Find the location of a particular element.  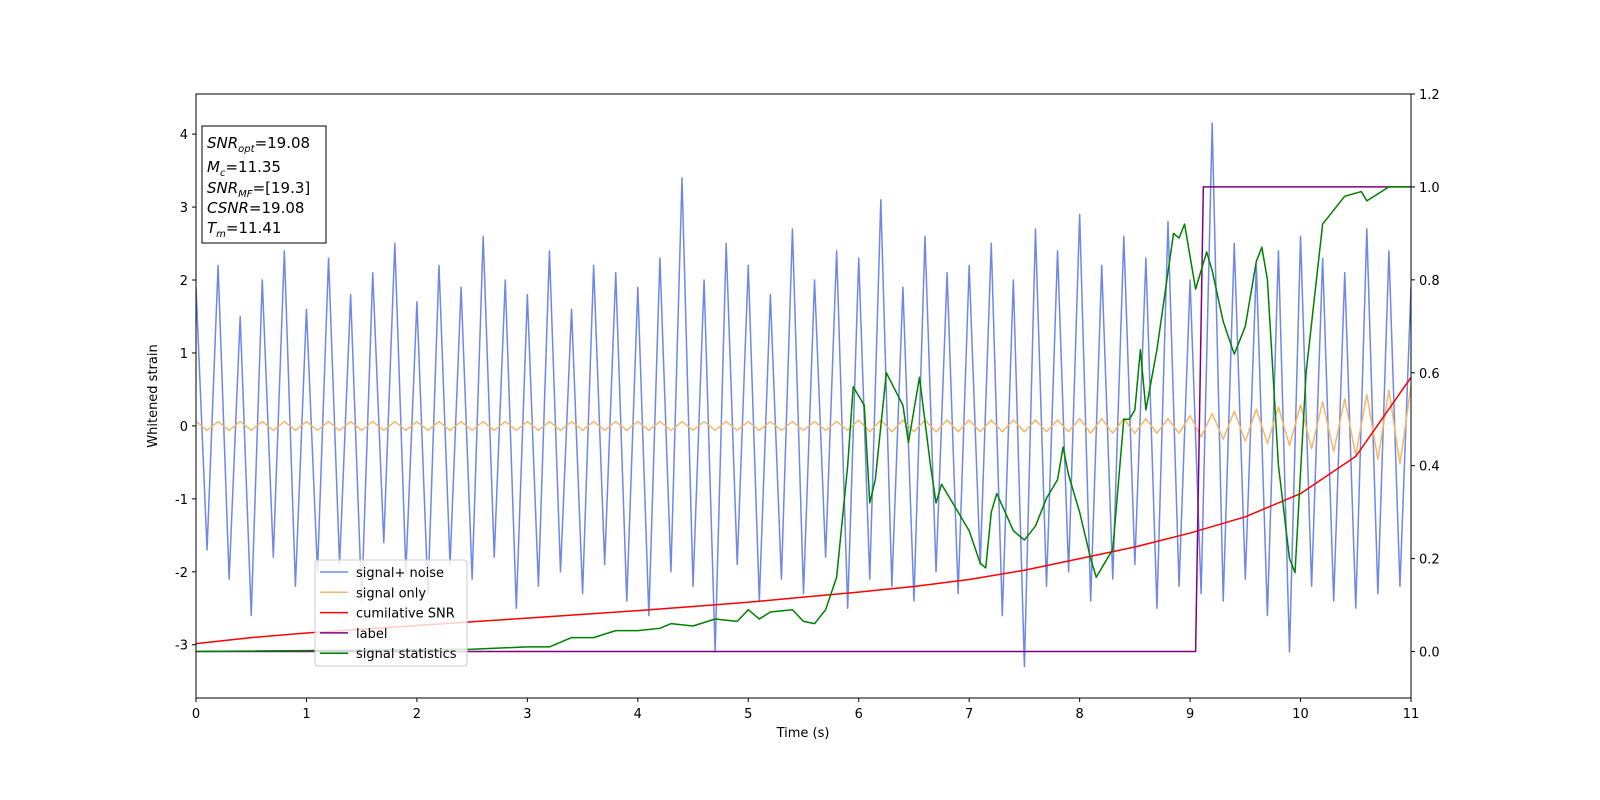

textbox-text: =11.41 is located at coordinates (254, 228).